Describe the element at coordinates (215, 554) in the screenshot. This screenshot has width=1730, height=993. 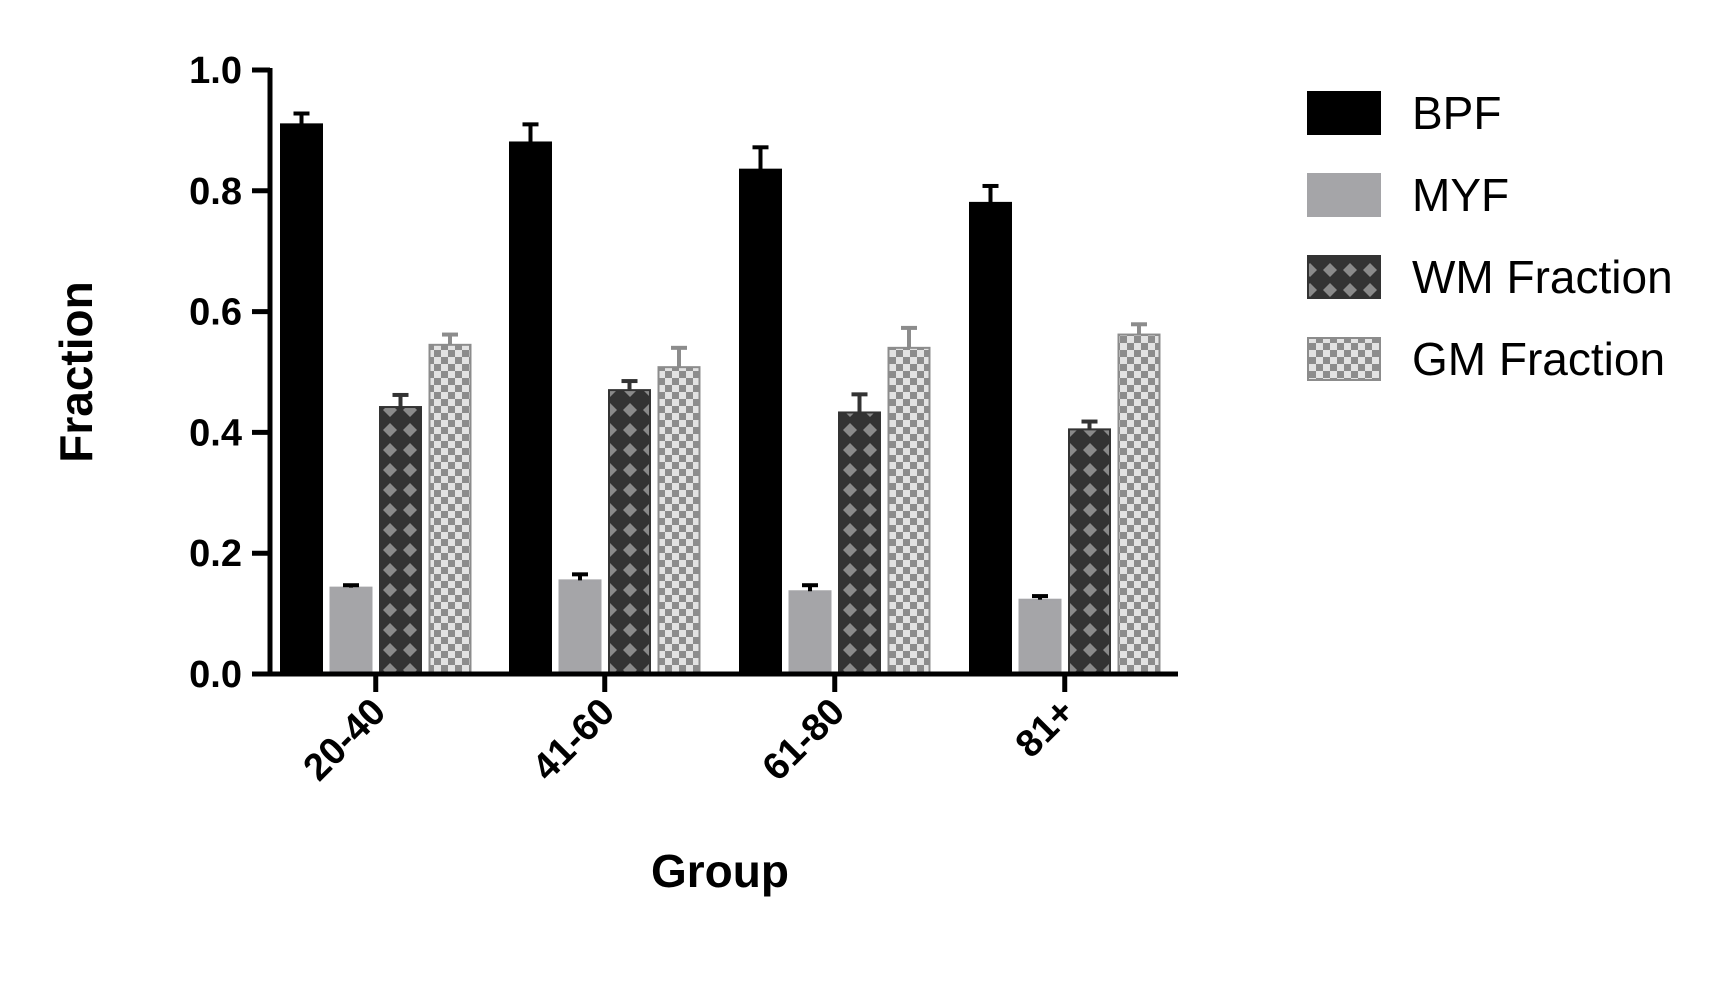
I see `y-tick-label: 0.2` at that location.